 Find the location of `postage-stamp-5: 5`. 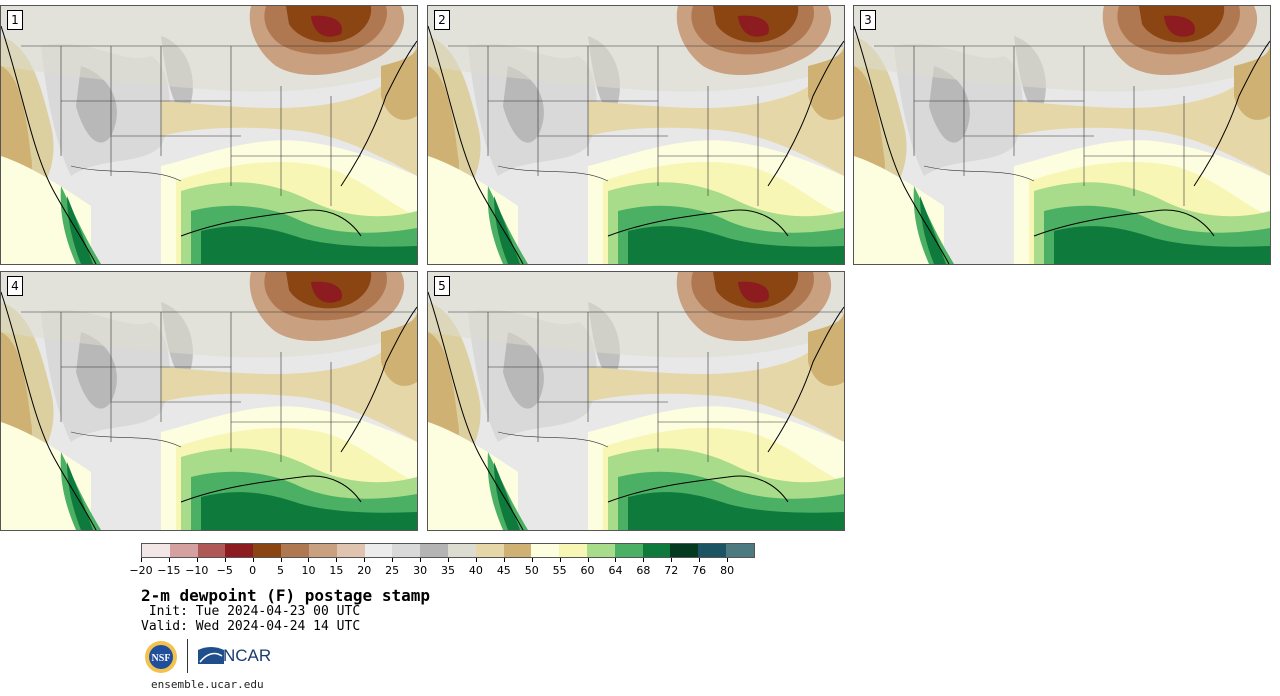

postage-stamp-5: 5 is located at coordinates (636, 401).